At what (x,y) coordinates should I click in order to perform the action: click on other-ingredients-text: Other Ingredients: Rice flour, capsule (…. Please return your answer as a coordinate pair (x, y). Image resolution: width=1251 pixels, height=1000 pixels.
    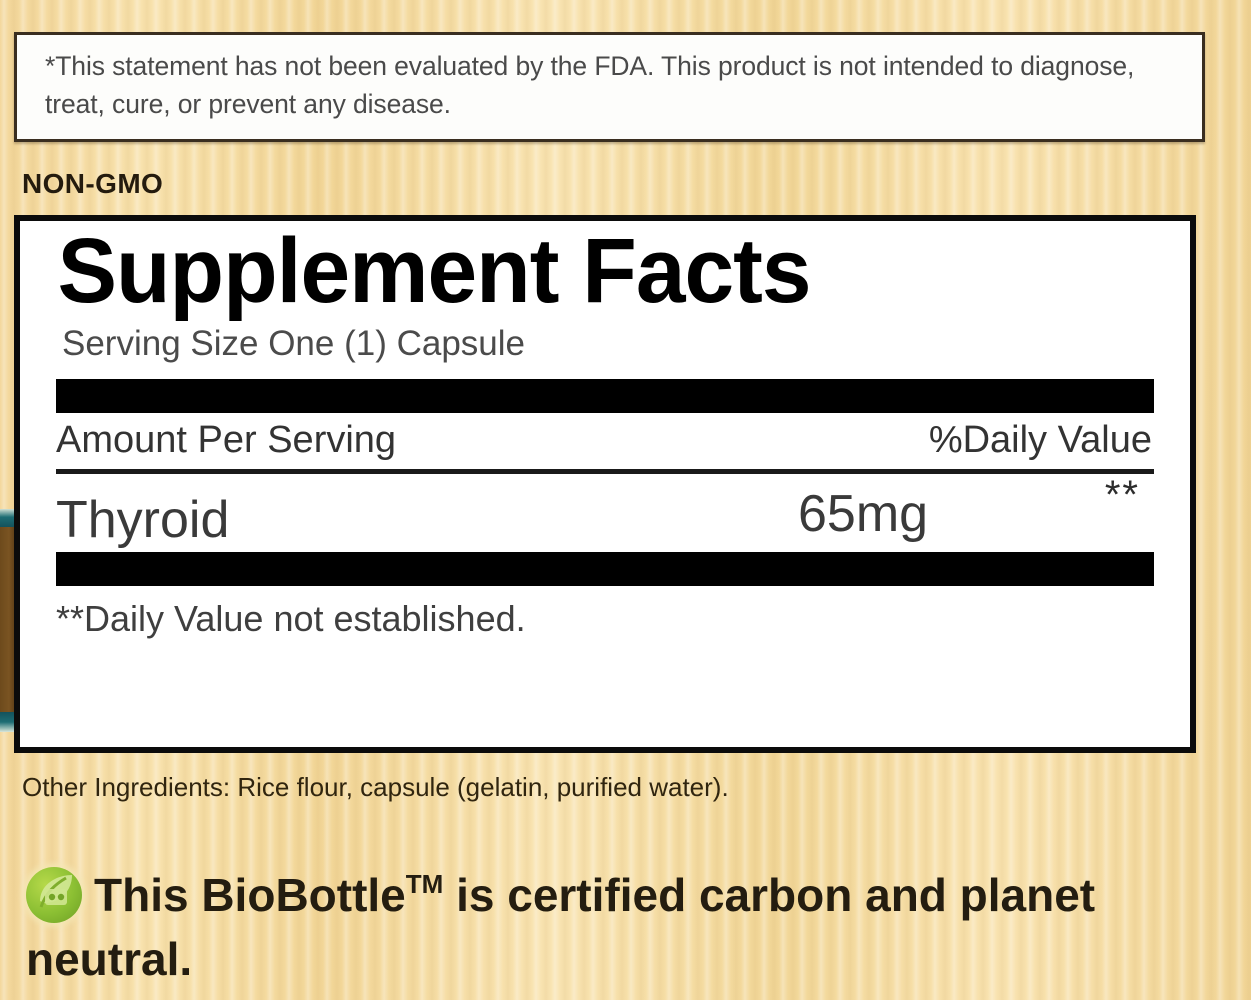
    Looking at the image, I should click on (375, 787).